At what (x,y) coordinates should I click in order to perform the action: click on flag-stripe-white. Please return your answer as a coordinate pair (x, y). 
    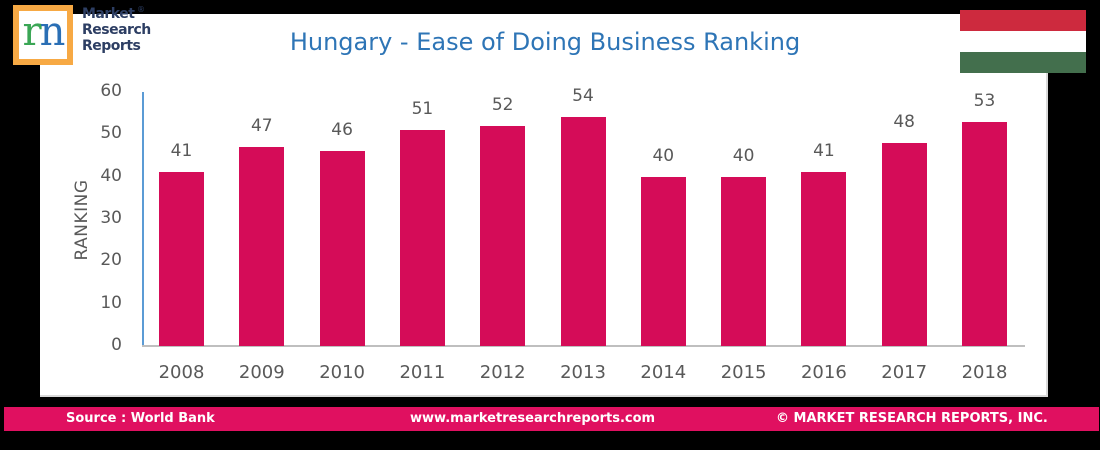
    Looking at the image, I should click on (1023, 41).